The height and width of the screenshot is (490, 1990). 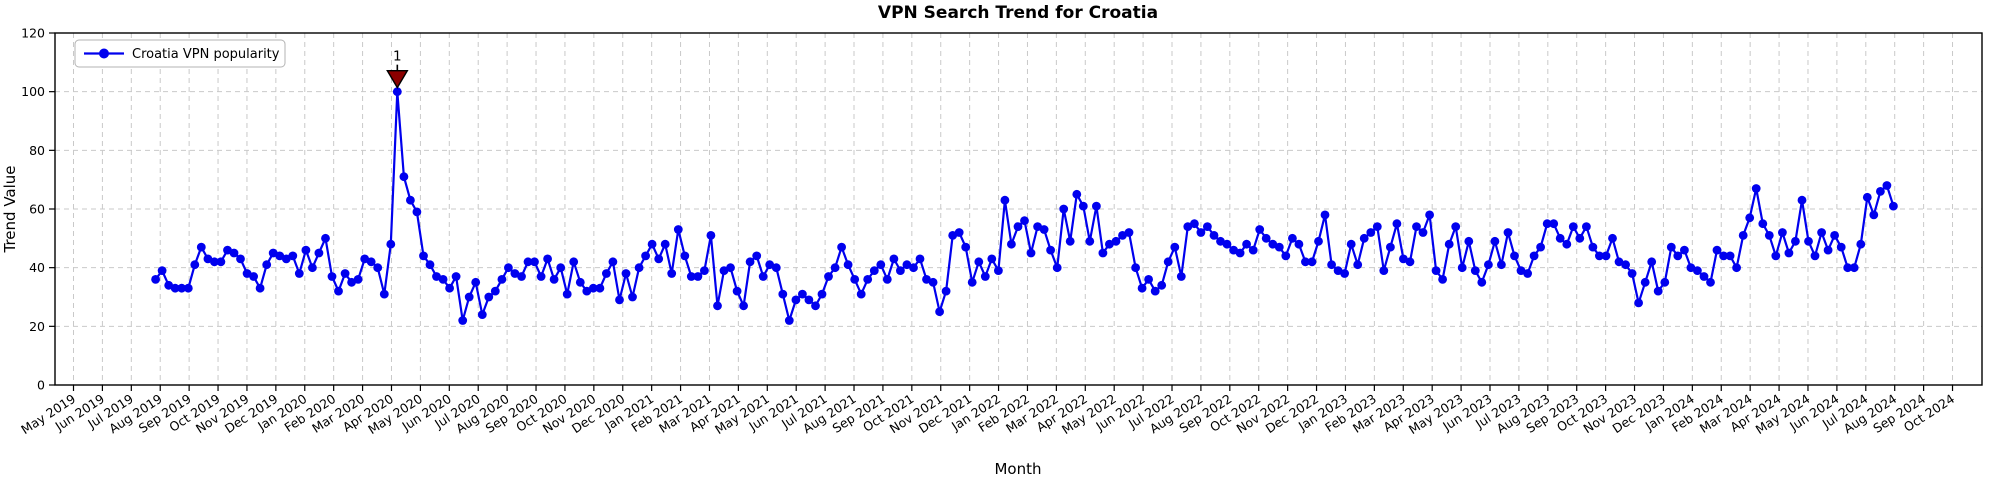 I want to click on legend-frame, so click(x=180, y=53).